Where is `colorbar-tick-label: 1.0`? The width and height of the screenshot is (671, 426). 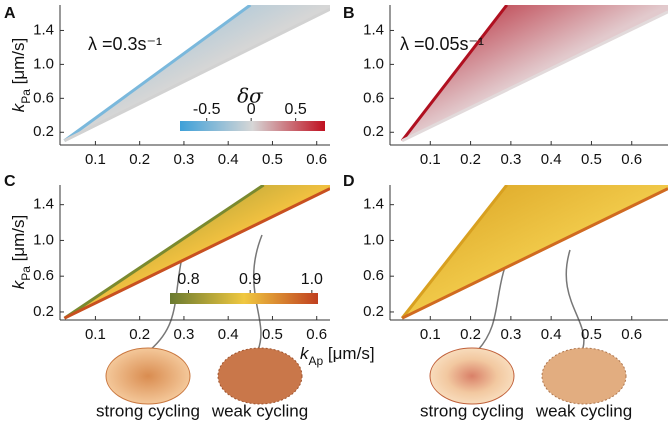 colorbar-tick-label: 1.0 is located at coordinates (312, 279).